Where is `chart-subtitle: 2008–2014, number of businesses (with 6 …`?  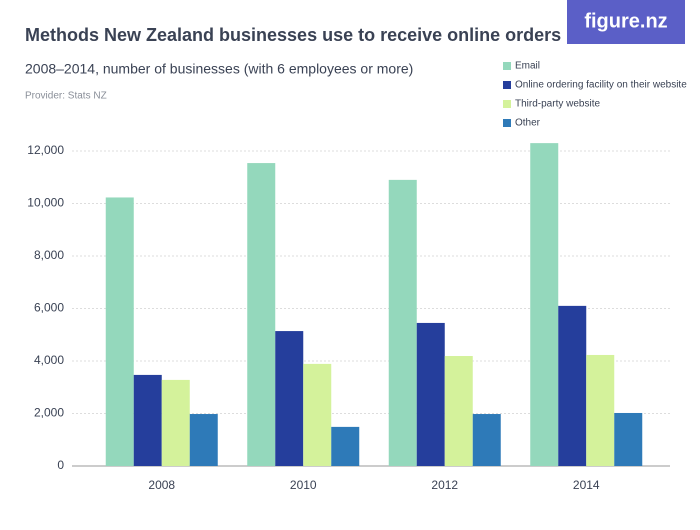 chart-subtitle: 2008–2014, number of businesses (with 6 … is located at coordinates (219, 69).